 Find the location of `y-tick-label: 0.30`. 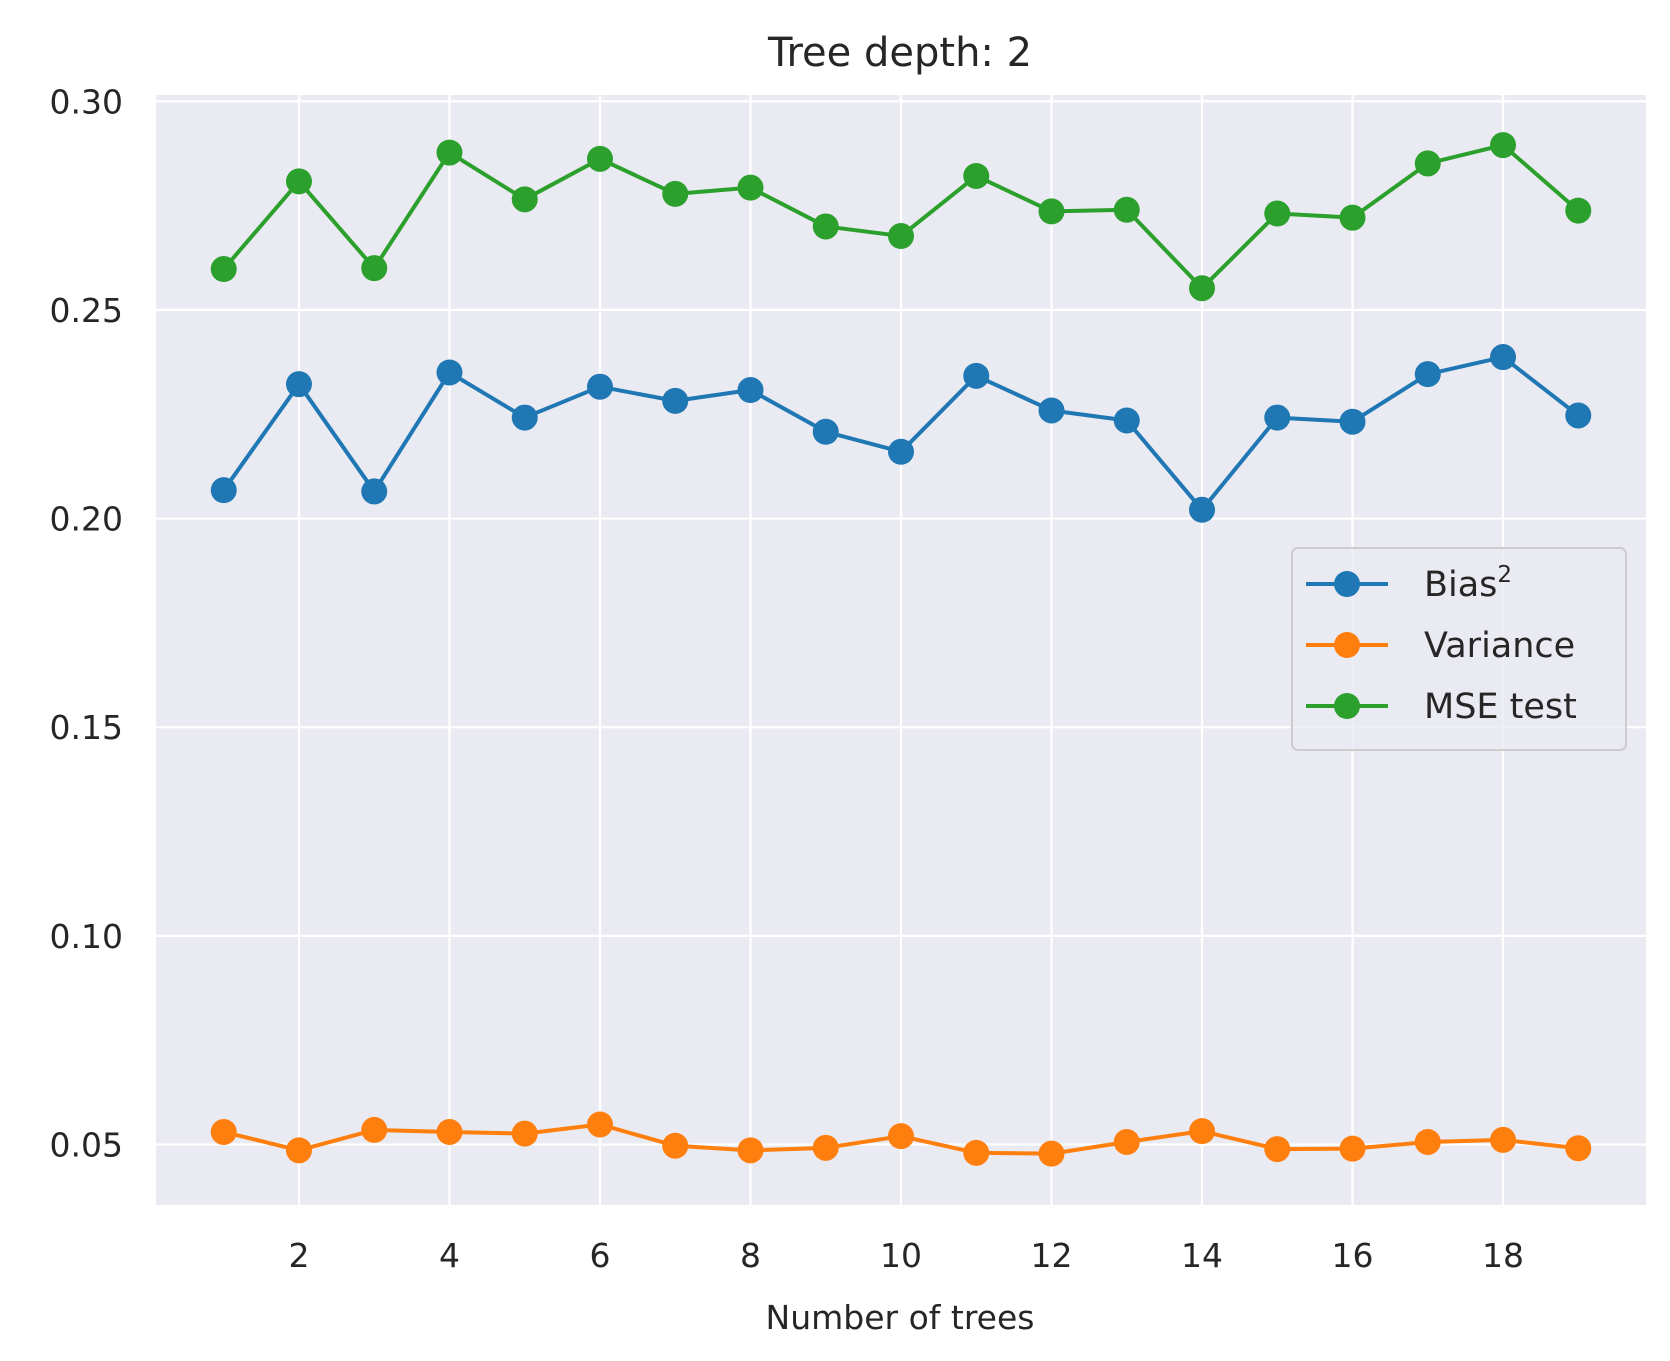

y-tick-label: 0.30 is located at coordinates (86, 101).